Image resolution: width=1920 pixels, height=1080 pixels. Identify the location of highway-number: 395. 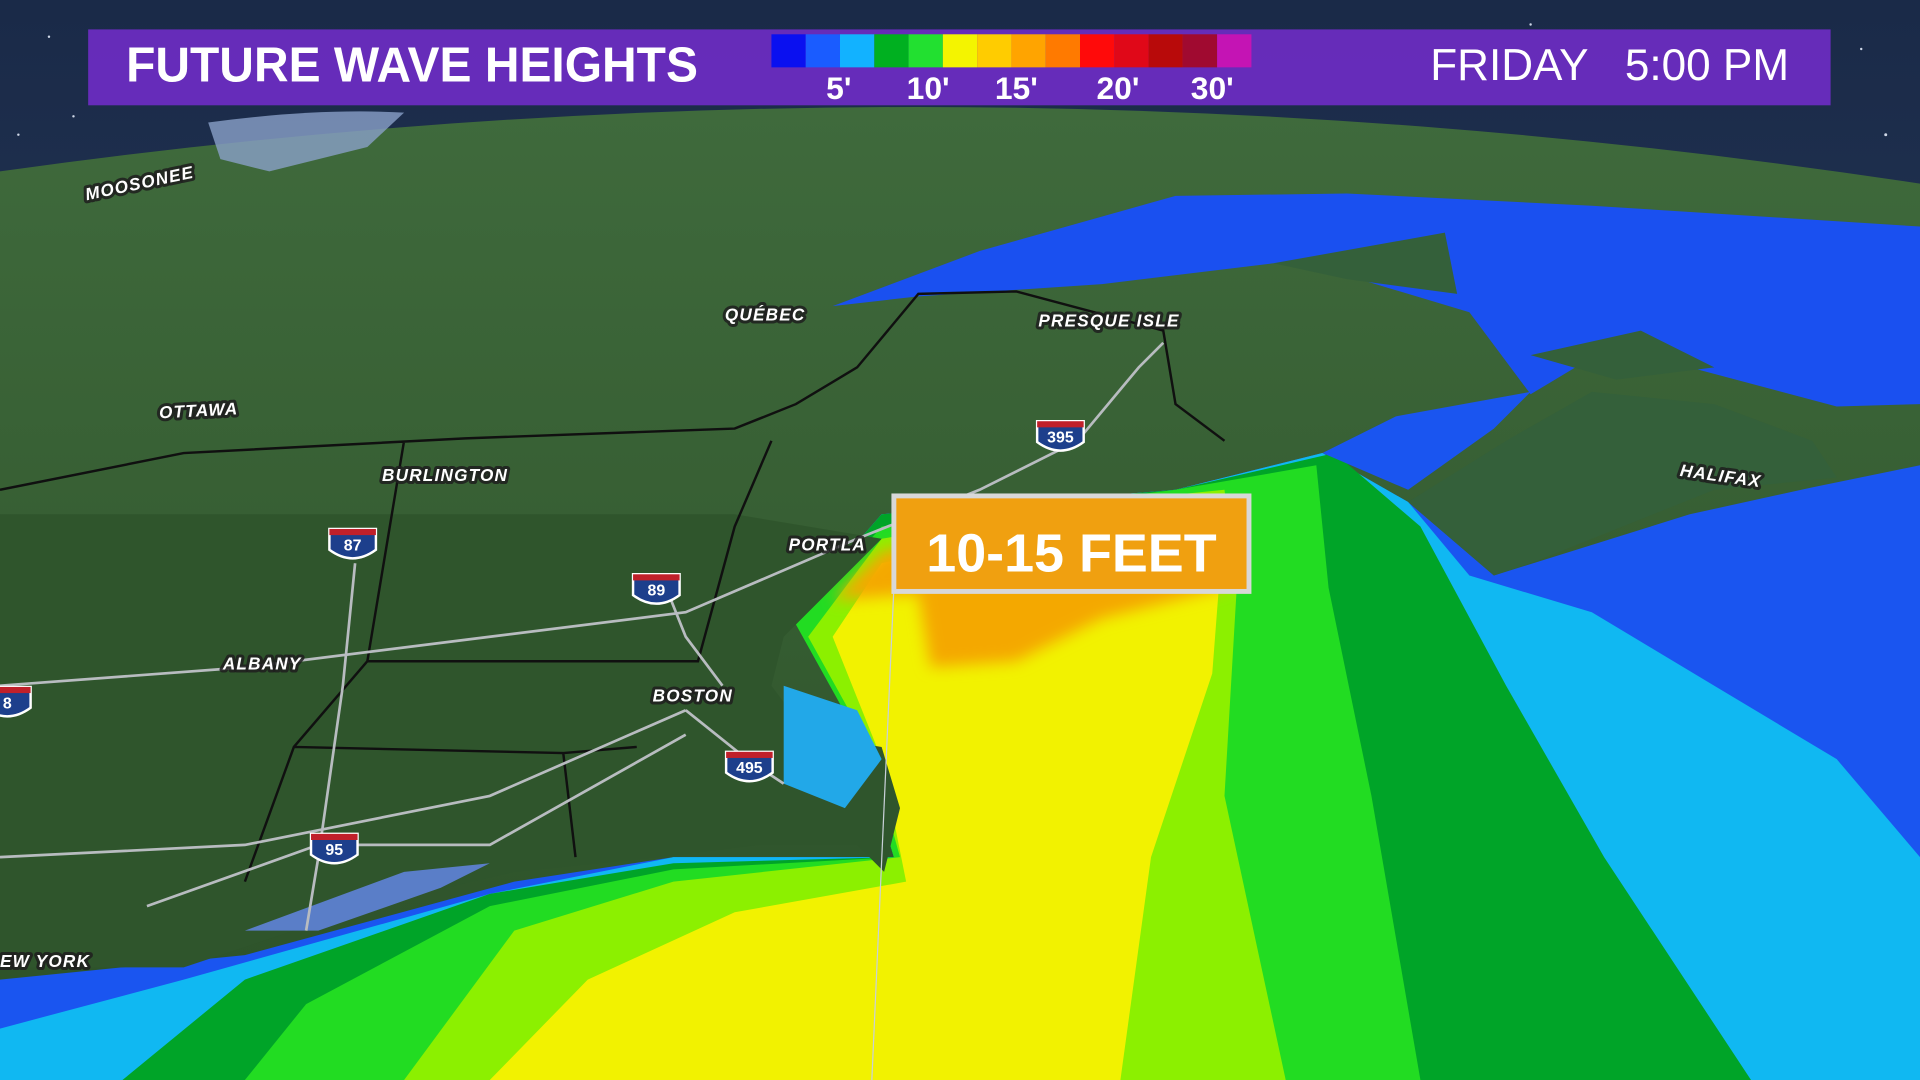
(1060, 438).